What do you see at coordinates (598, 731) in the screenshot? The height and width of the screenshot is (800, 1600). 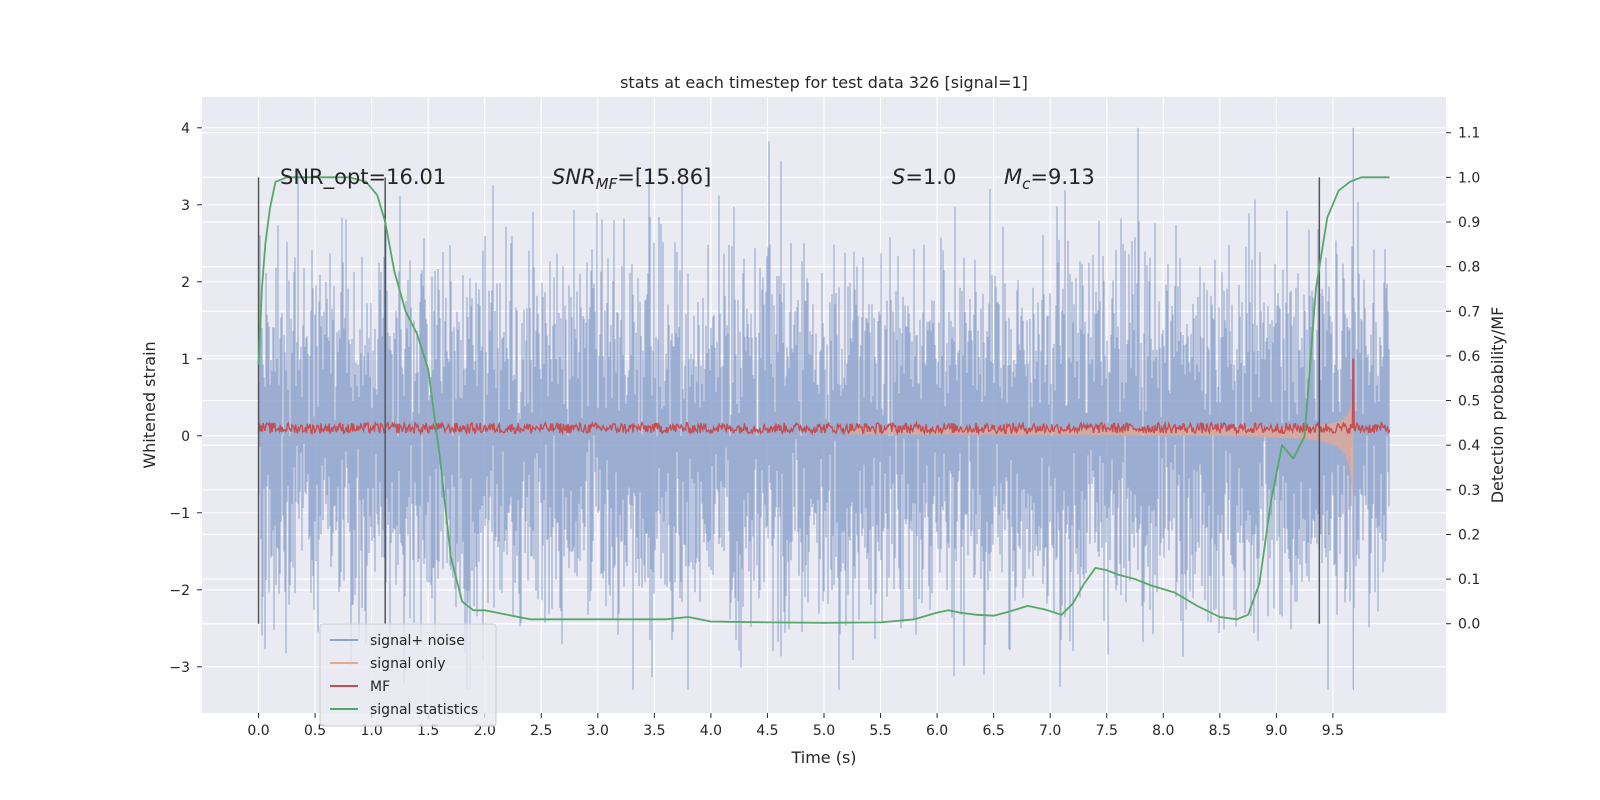 I see `x-tick-label: 3.0` at bounding box center [598, 731].